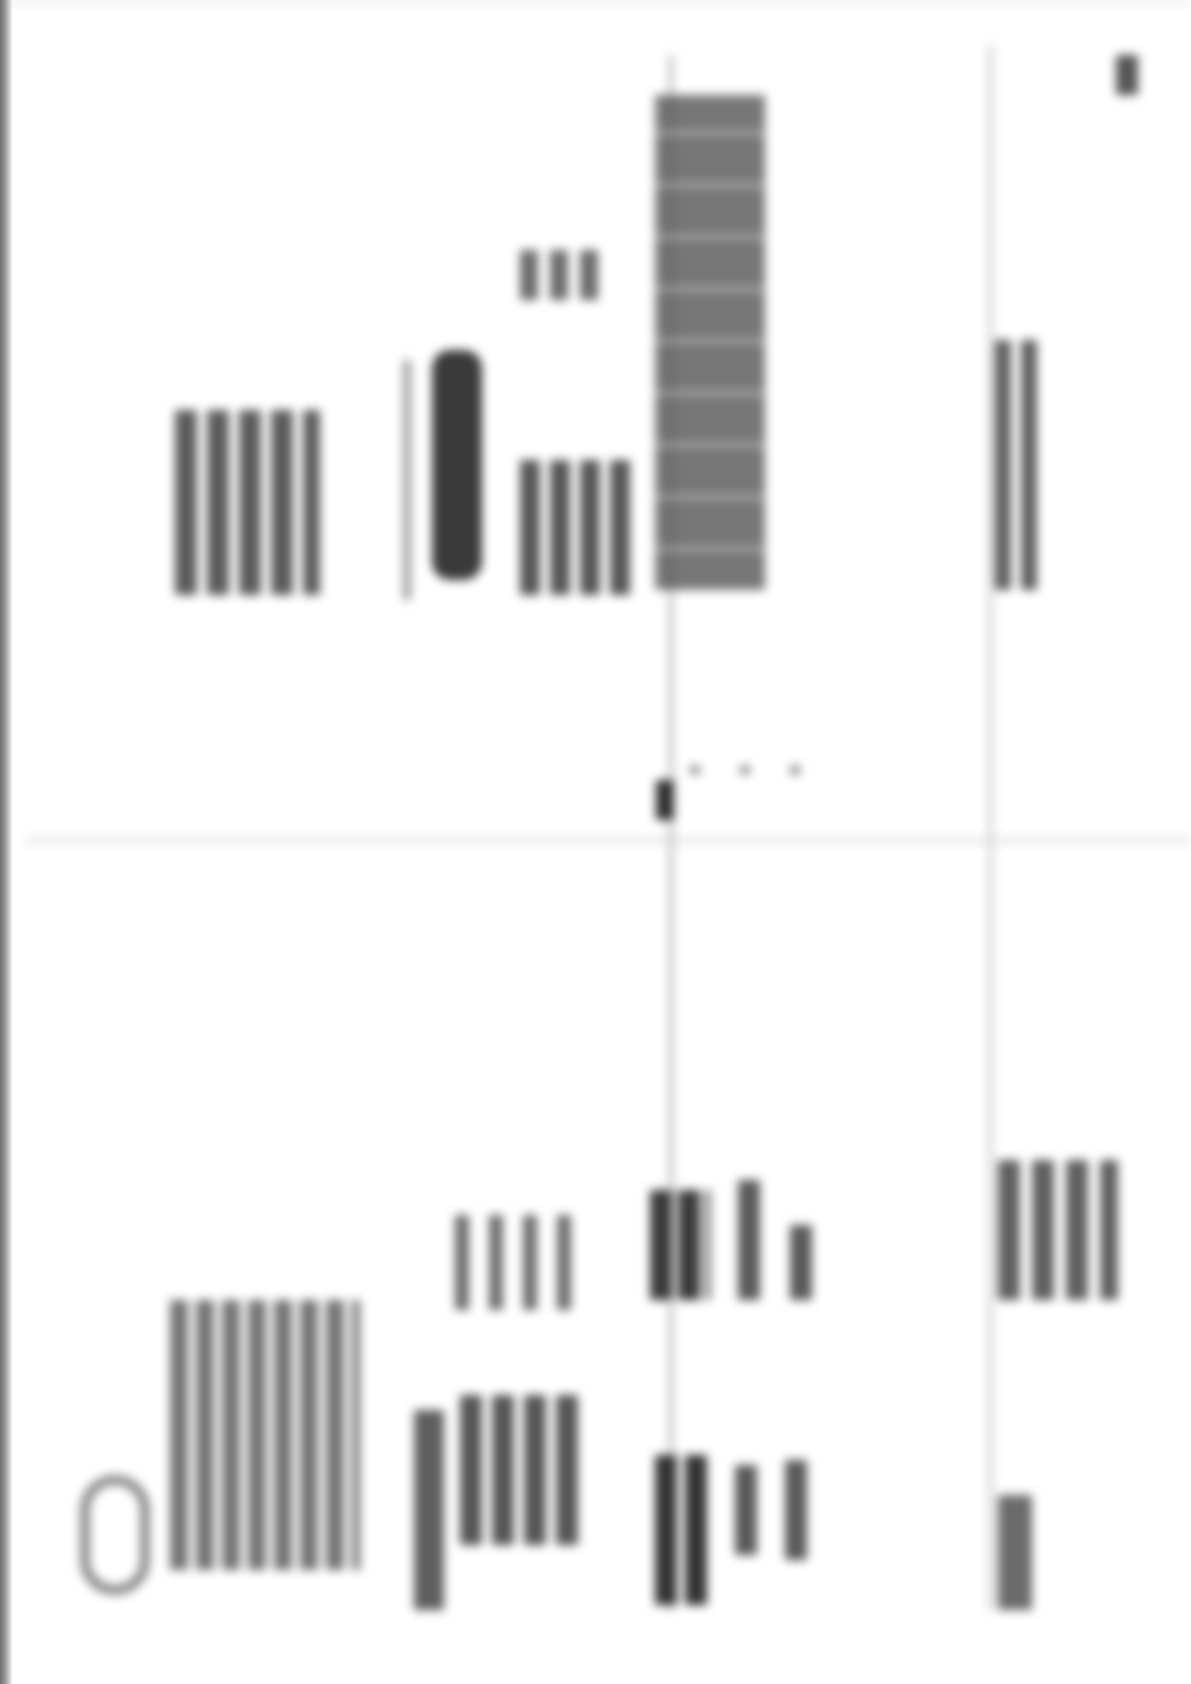 The height and width of the screenshot is (1684, 1191). What do you see at coordinates (6, 842) in the screenshot?
I see `scanner-edge` at bounding box center [6, 842].